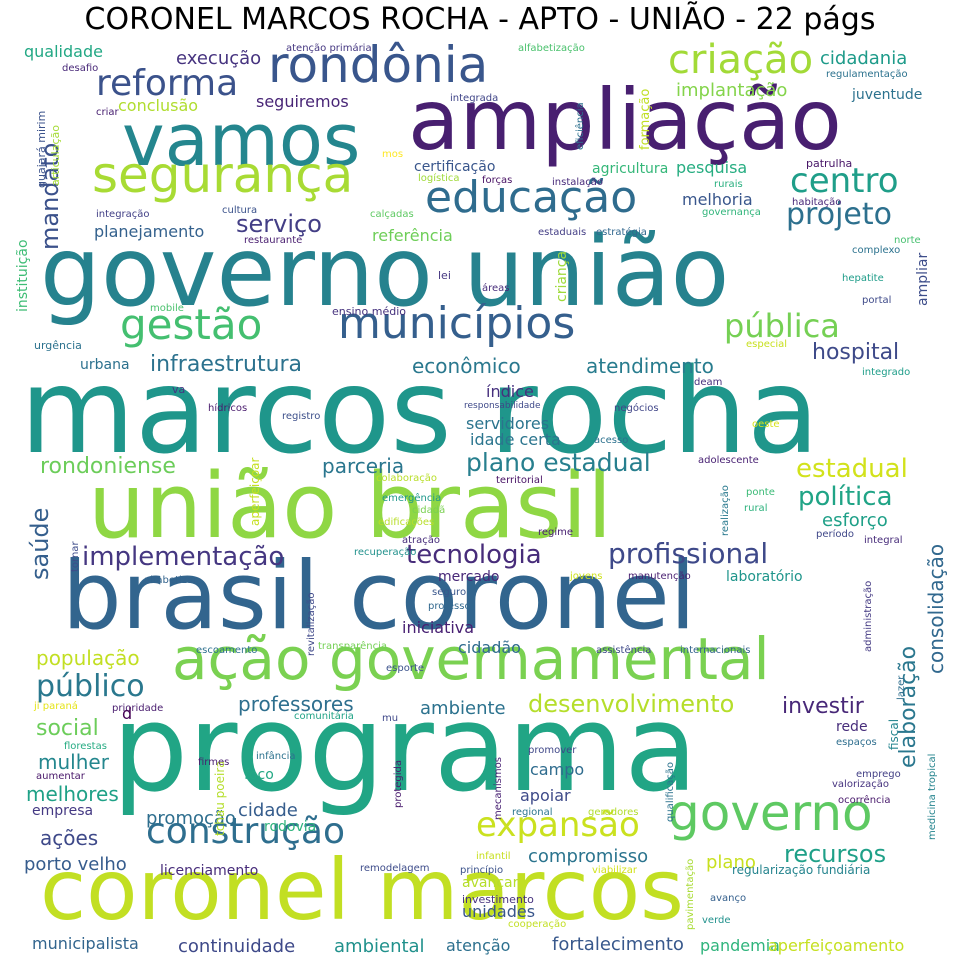 This screenshot has width=960, height=960. I want to click on word-desafio: desafio, so click(80, 68).